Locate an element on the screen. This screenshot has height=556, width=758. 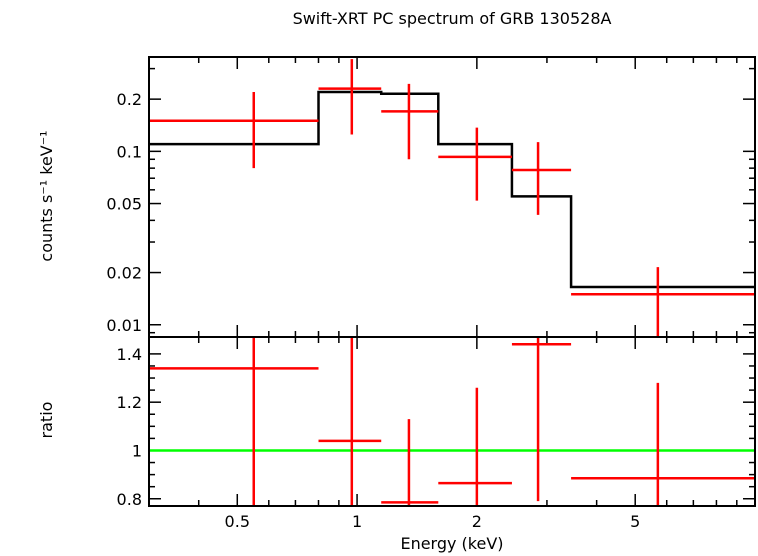
top-y-tick-label: 0.01 is located at coordinates (124, 325).